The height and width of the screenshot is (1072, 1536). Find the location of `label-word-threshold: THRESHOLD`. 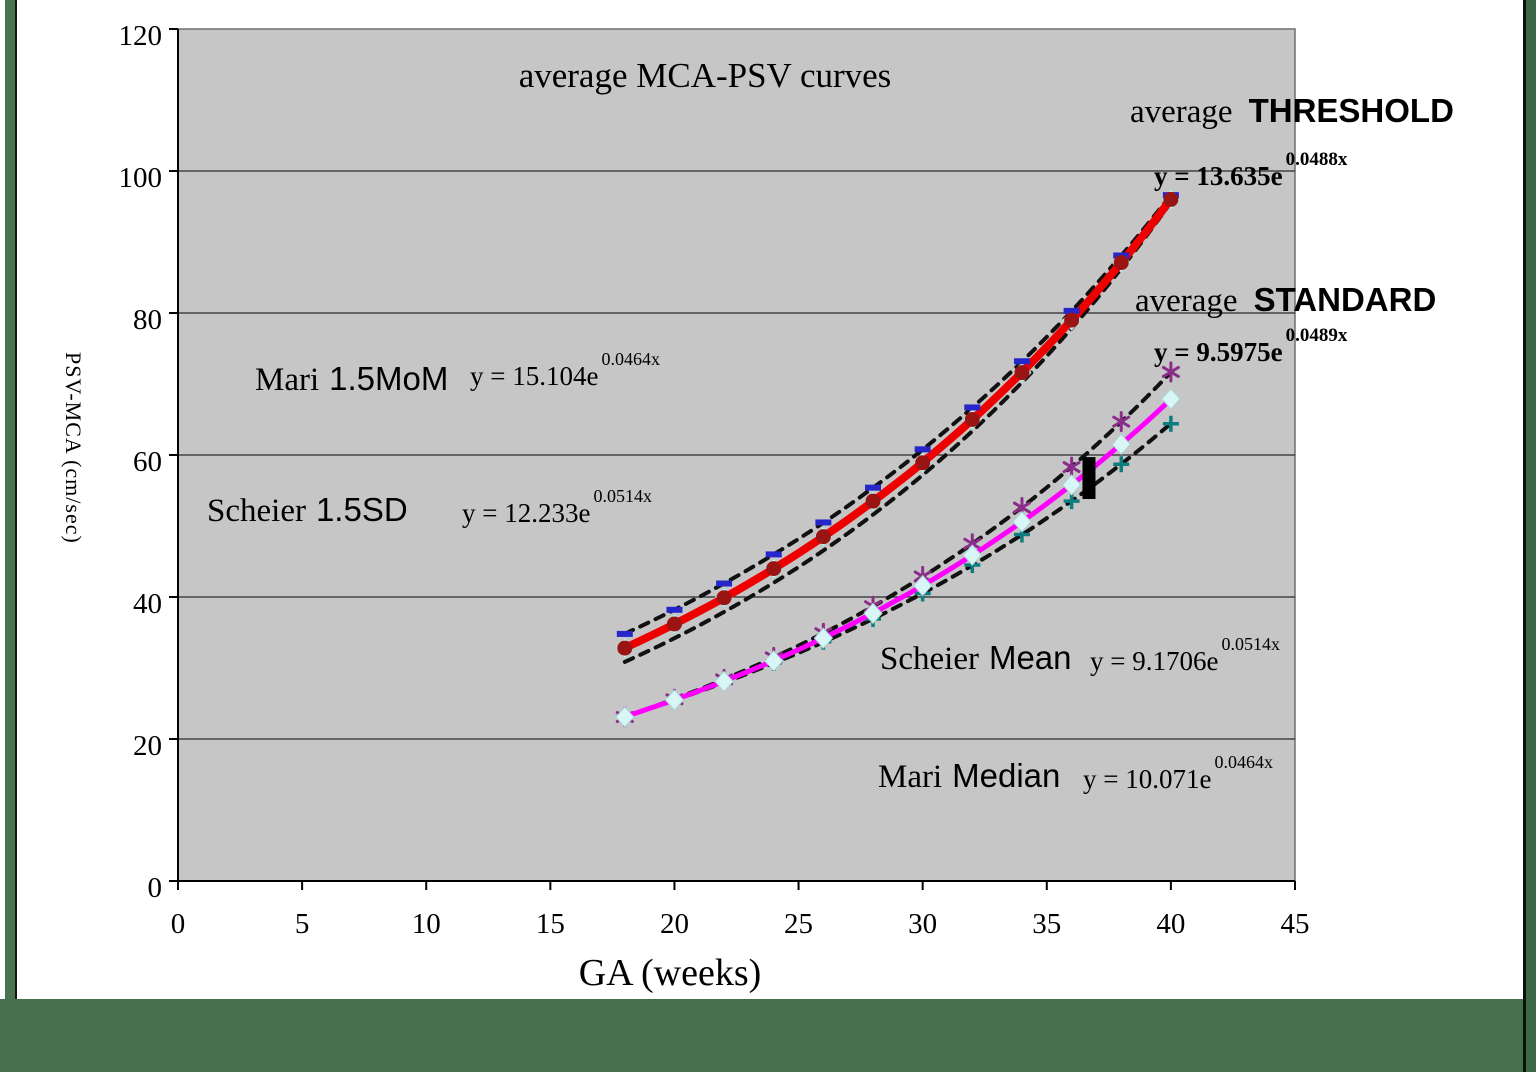

label-word-threshold: THRESHOLD is located at coordinates (1351, 110).